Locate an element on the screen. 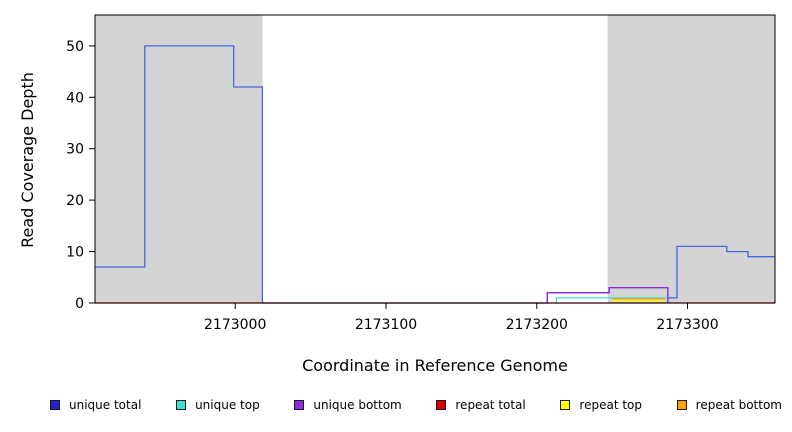  x-tick-label: 2173200 is located at coordinates (537, 325).